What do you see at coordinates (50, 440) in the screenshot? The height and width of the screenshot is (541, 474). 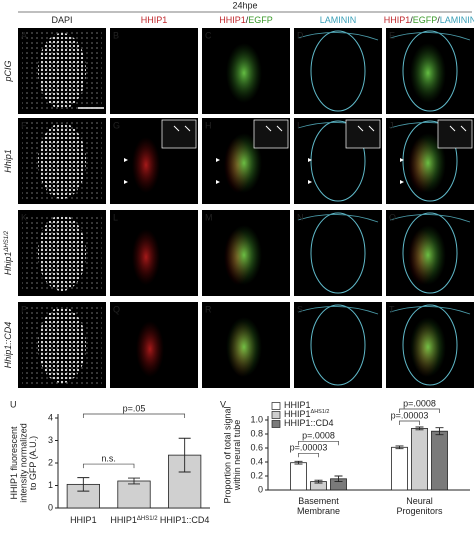 I see `y-tick-label: 3` at bounding box center [50, 440].